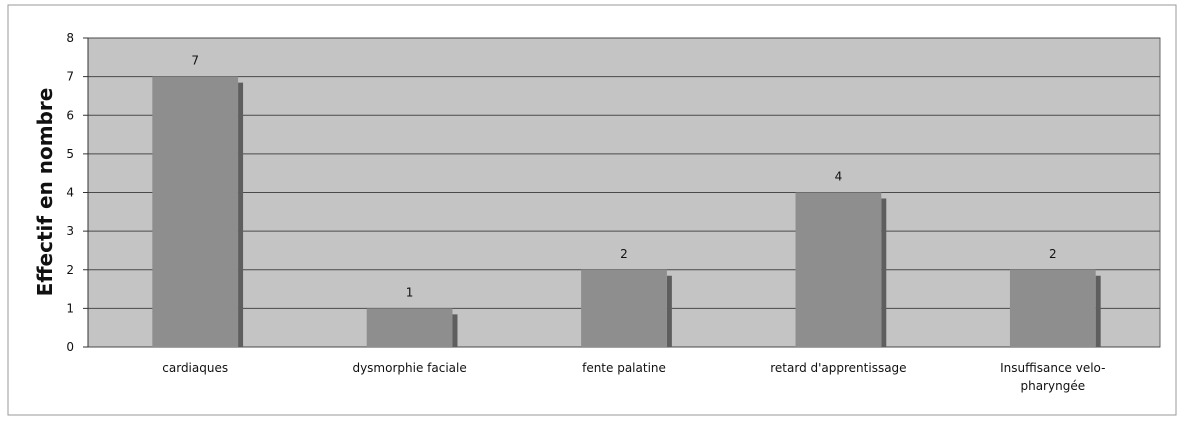 The height and width of the screenshot is (427, 1184). I want to click on y-tick-label: 7, so click(70, 77).